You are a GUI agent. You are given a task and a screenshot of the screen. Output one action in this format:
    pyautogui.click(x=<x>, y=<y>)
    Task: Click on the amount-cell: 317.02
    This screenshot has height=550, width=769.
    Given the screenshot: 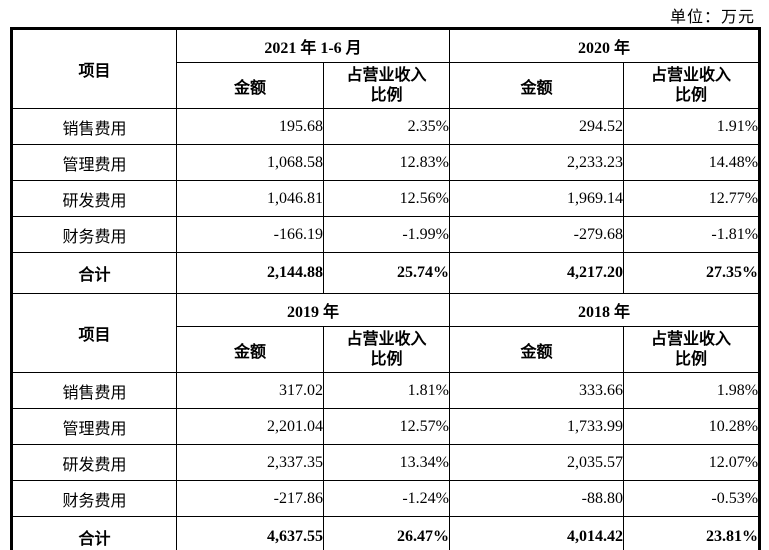 What is the action you would take?
    pyautogui.click(x=250, y=390)
    